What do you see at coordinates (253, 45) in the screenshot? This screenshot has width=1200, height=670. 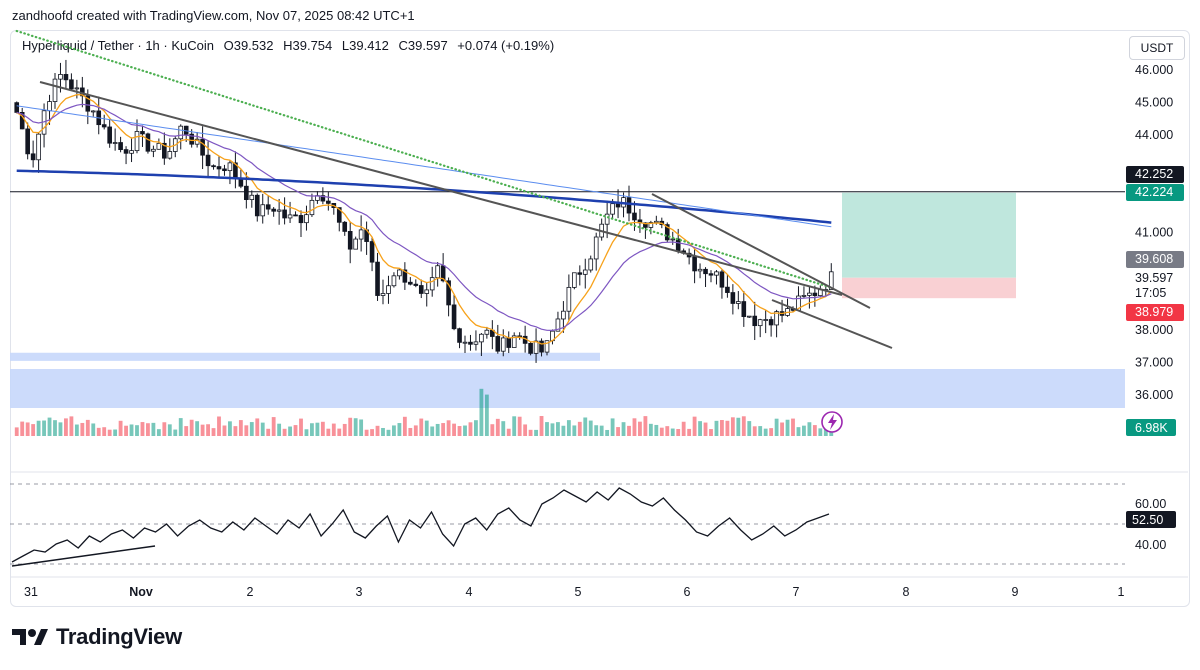 I see `open-value: 39.532` at bounding box center [253, 45].